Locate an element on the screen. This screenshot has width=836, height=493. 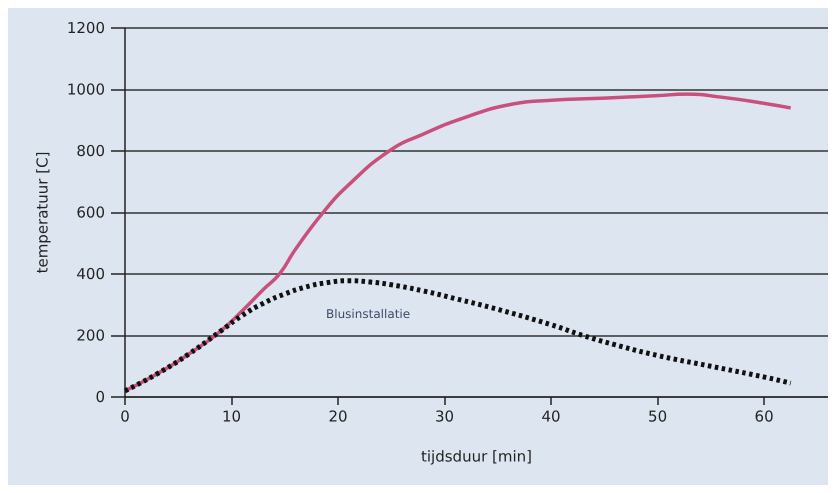
x-tick-label: 30 is located at coordinates (444, 417).